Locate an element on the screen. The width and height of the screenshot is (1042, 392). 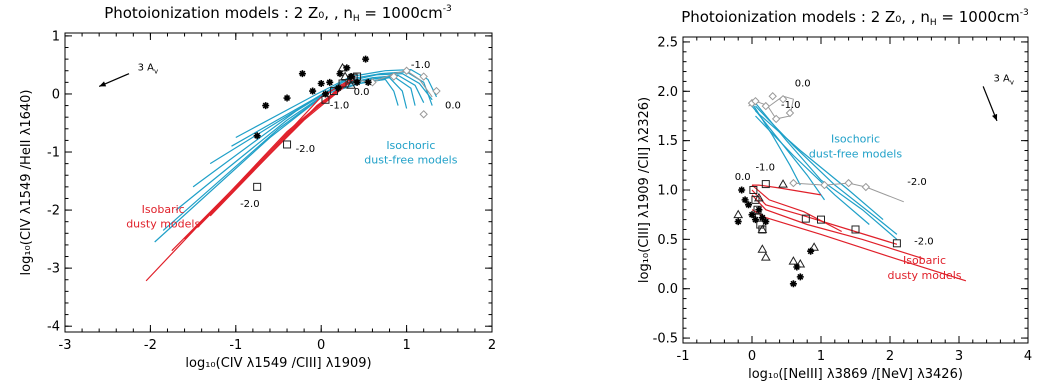
y-axis-label: log₁₀(CIV λ1549 /HeII λ1640) is located at coordinates (26, 183).